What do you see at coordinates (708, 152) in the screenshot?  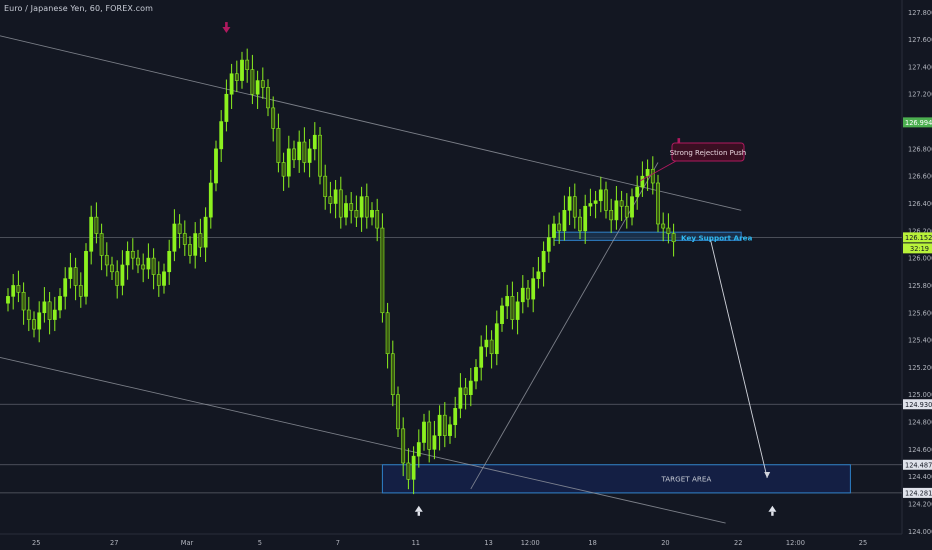 I see `callout-box` at bounding box center [708, 152].